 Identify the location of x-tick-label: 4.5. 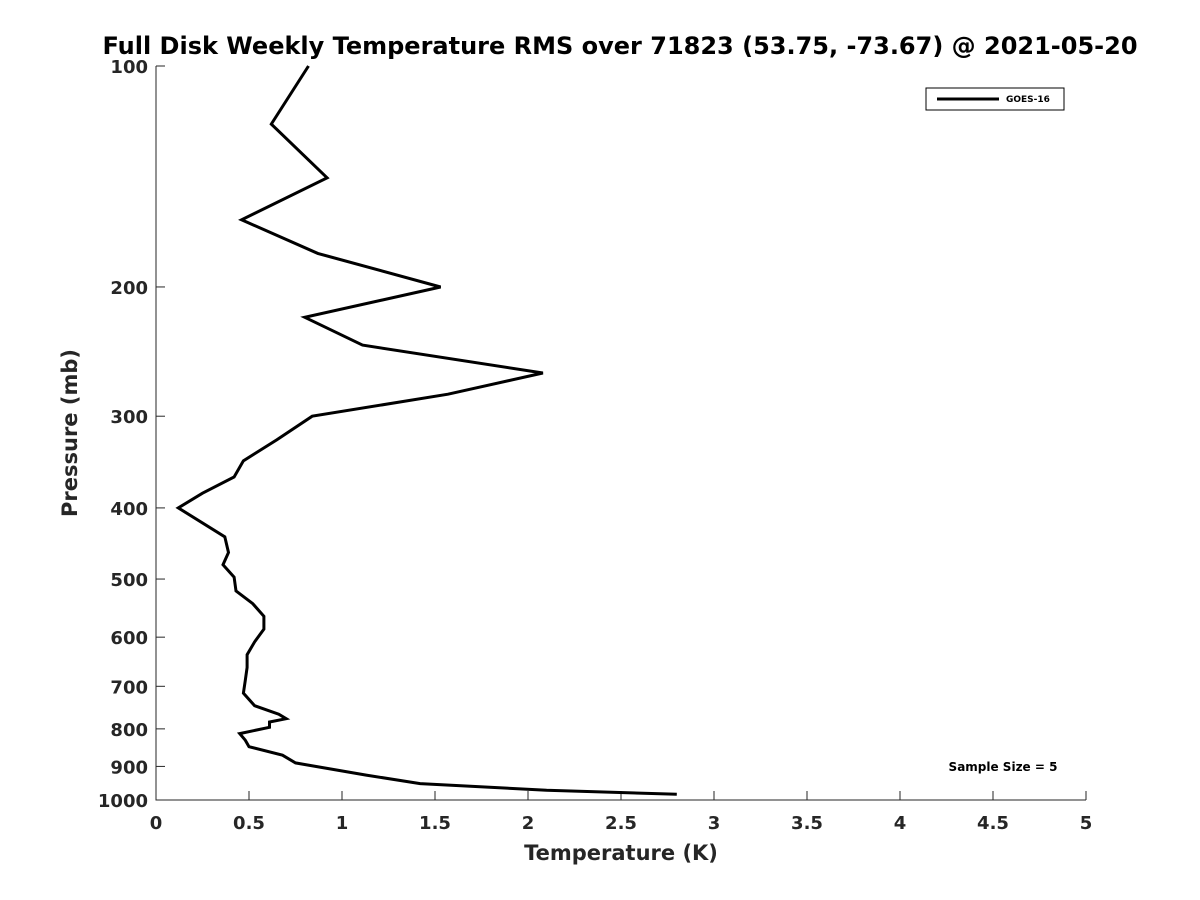
(993, 823).